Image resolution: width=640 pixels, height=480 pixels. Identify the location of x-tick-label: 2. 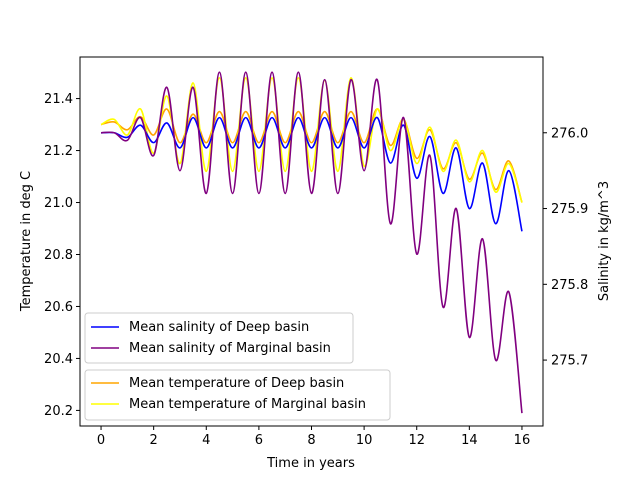
(154, 440).